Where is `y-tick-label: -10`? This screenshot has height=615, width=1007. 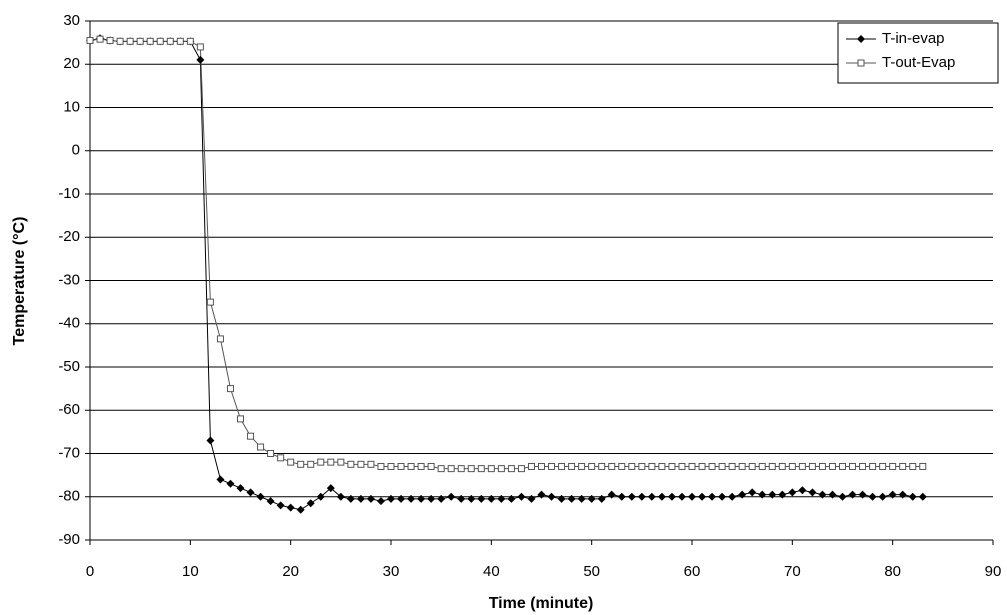
y-tick-label: -10 is located at coordinates (69, 193).